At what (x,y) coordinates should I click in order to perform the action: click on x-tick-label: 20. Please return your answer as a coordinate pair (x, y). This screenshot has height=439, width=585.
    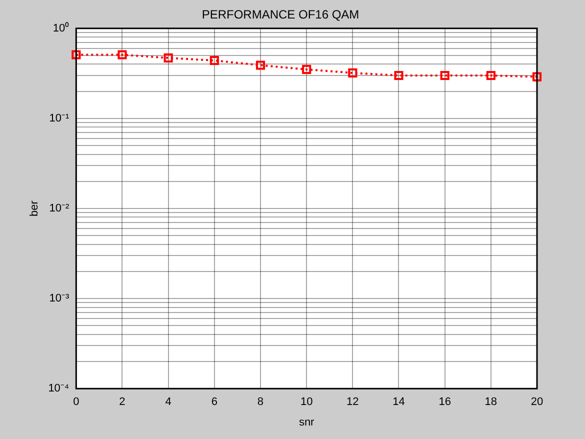
    Looking at the image, I should click on (537, 402).